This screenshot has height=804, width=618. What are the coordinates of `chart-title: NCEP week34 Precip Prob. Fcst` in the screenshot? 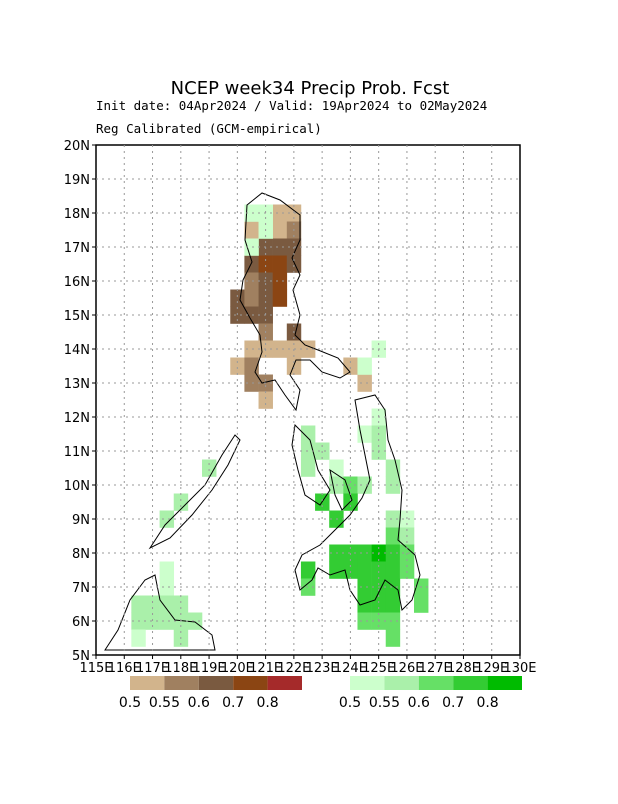 It's located at (310, 88).